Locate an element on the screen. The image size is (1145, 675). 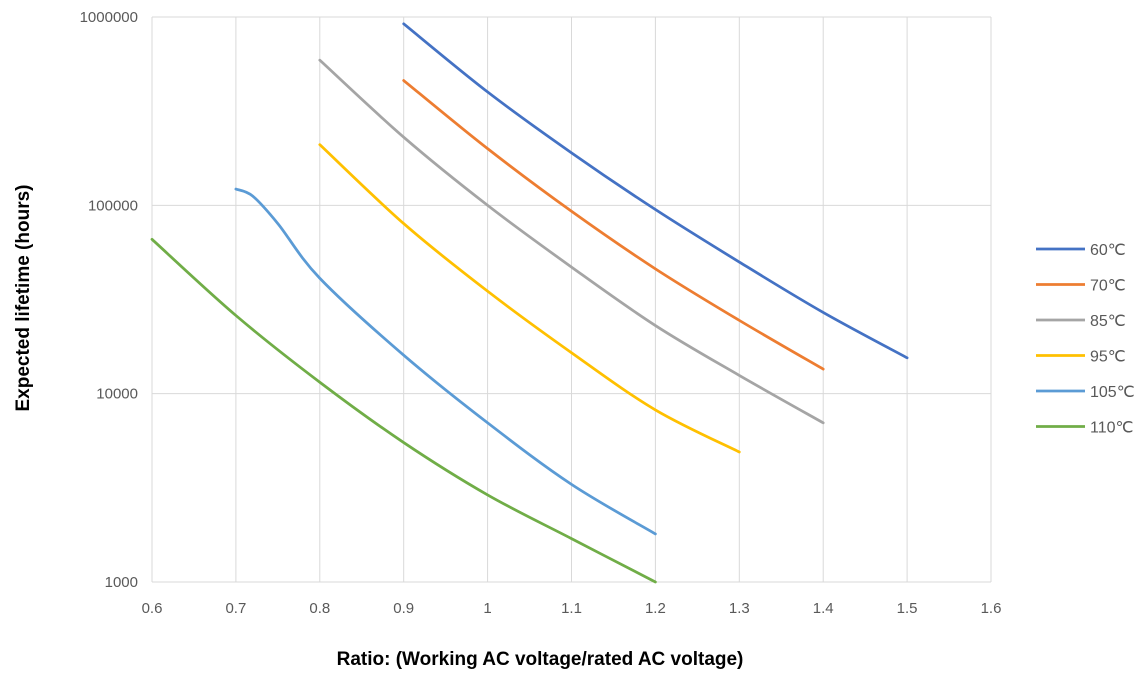
x-tick-label: 0.6 is located at coordinates (152, 608).